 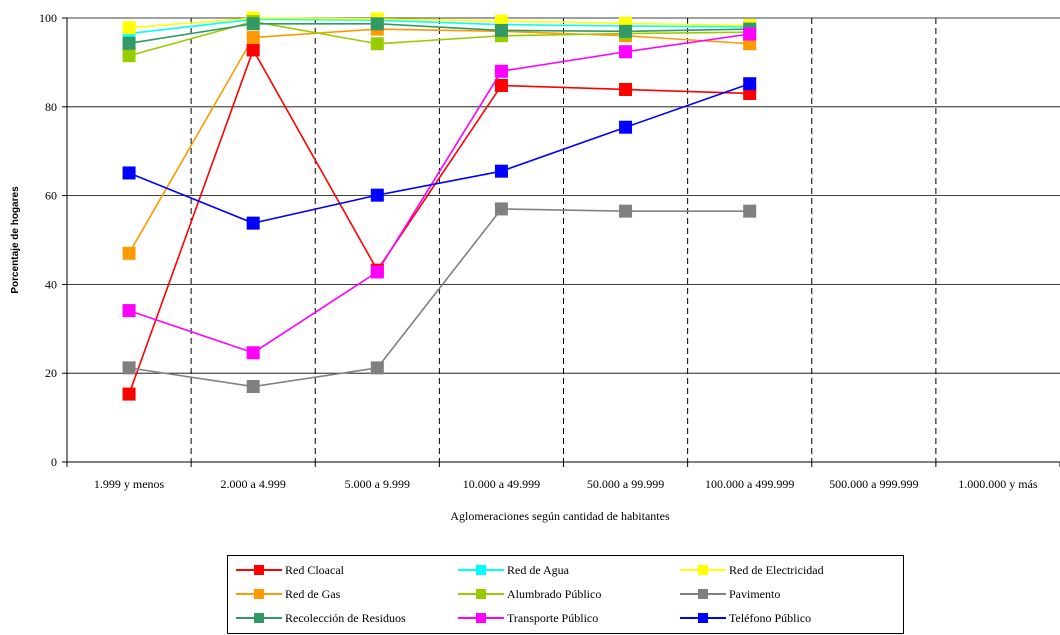 I want to click on legend-label: Red de Electricidad, so click(x=776, y=569).